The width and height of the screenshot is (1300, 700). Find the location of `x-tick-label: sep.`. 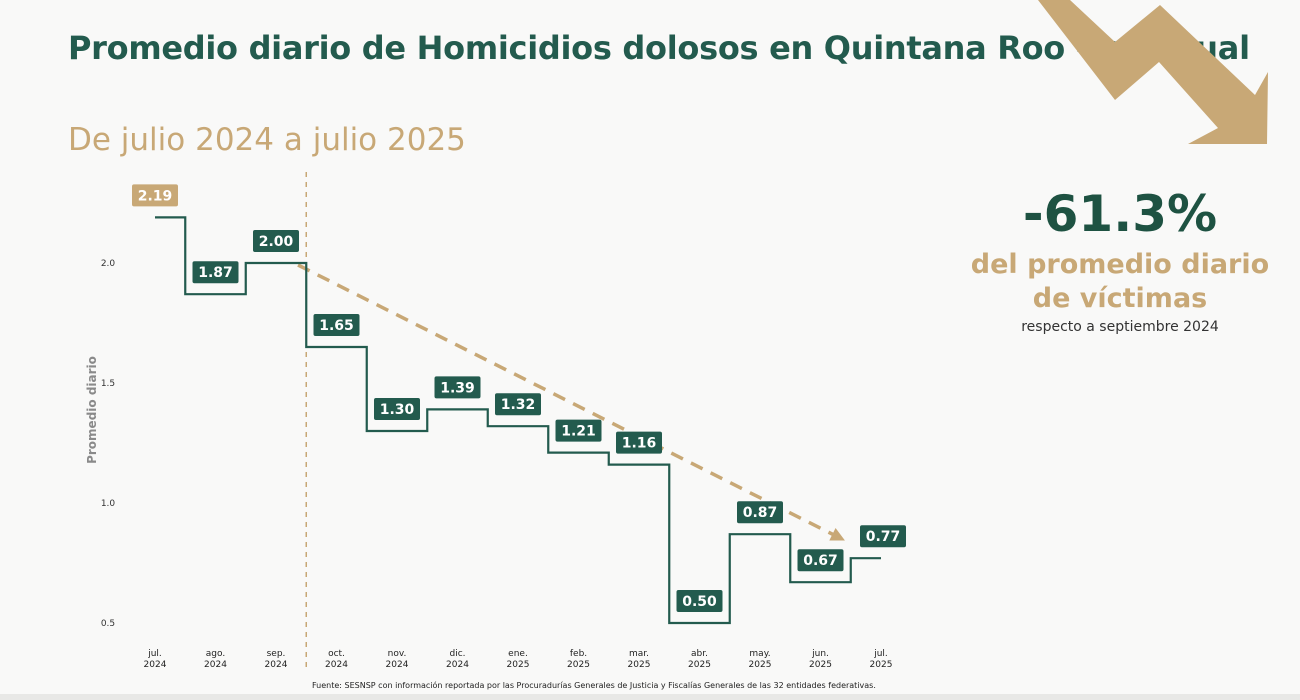

x-tick-label: sep. is located at coordinates (276, 654).